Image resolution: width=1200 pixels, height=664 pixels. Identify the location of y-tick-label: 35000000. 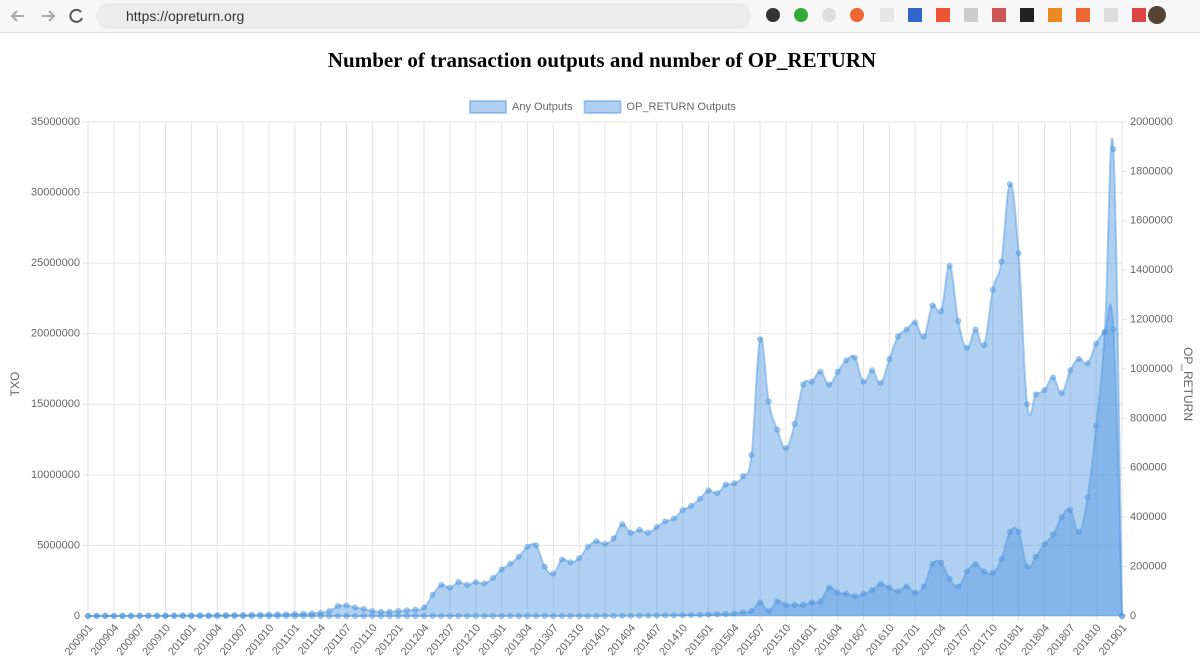
(55, 122).